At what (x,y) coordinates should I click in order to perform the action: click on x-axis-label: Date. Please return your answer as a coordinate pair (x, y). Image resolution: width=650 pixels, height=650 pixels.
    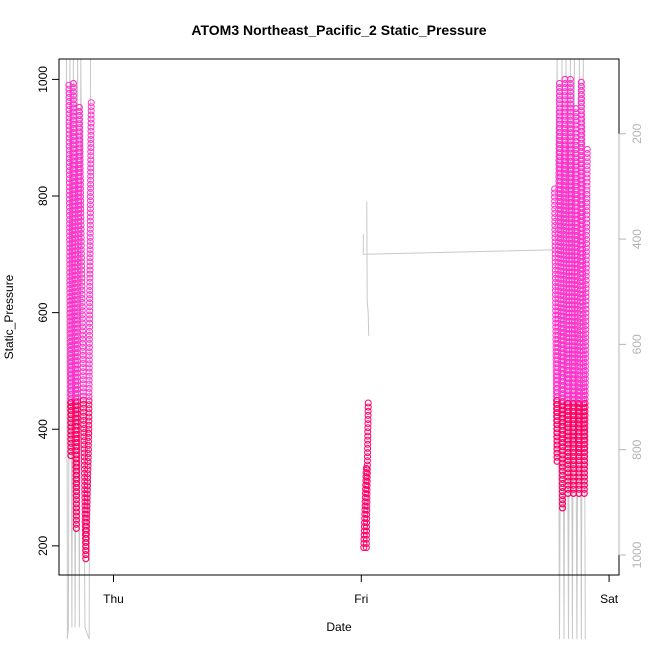
    Looking at the image, I should click on (339, 627).